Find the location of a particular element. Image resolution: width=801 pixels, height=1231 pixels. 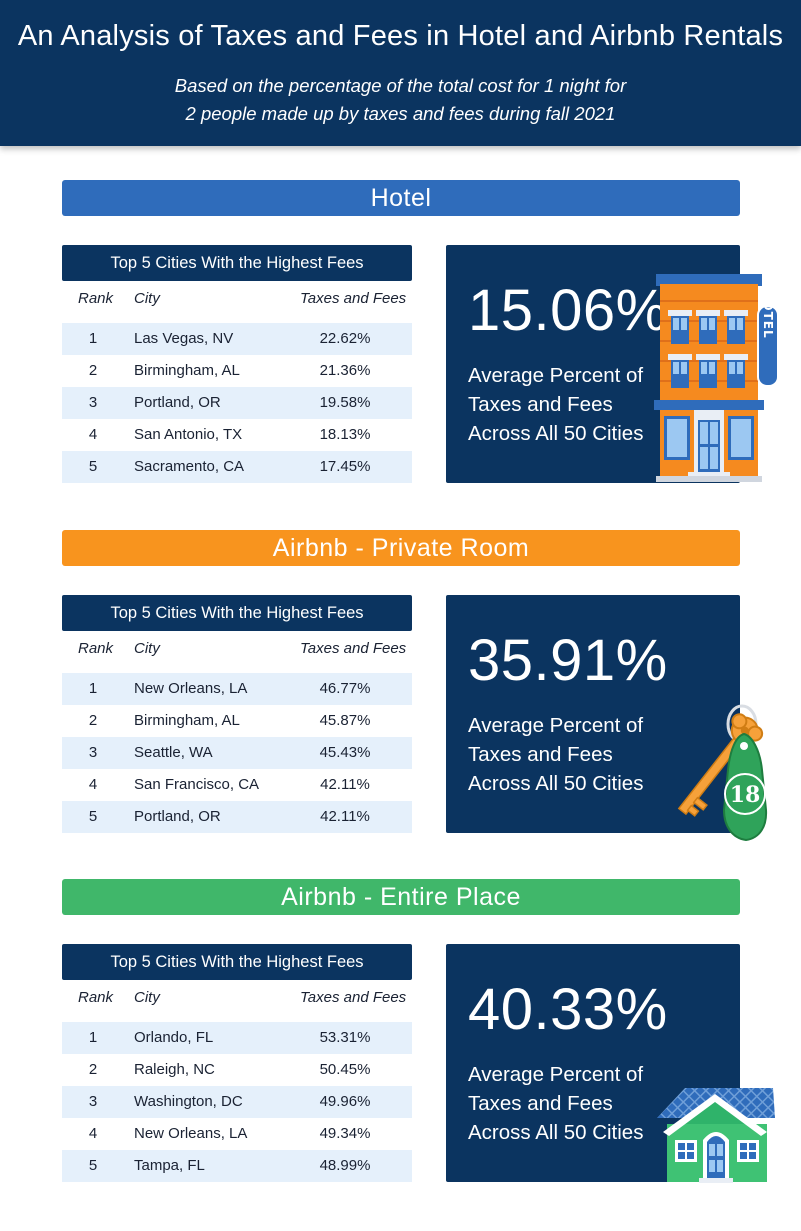

fees-cell: 45.87% is located at coordinates (345, 720).